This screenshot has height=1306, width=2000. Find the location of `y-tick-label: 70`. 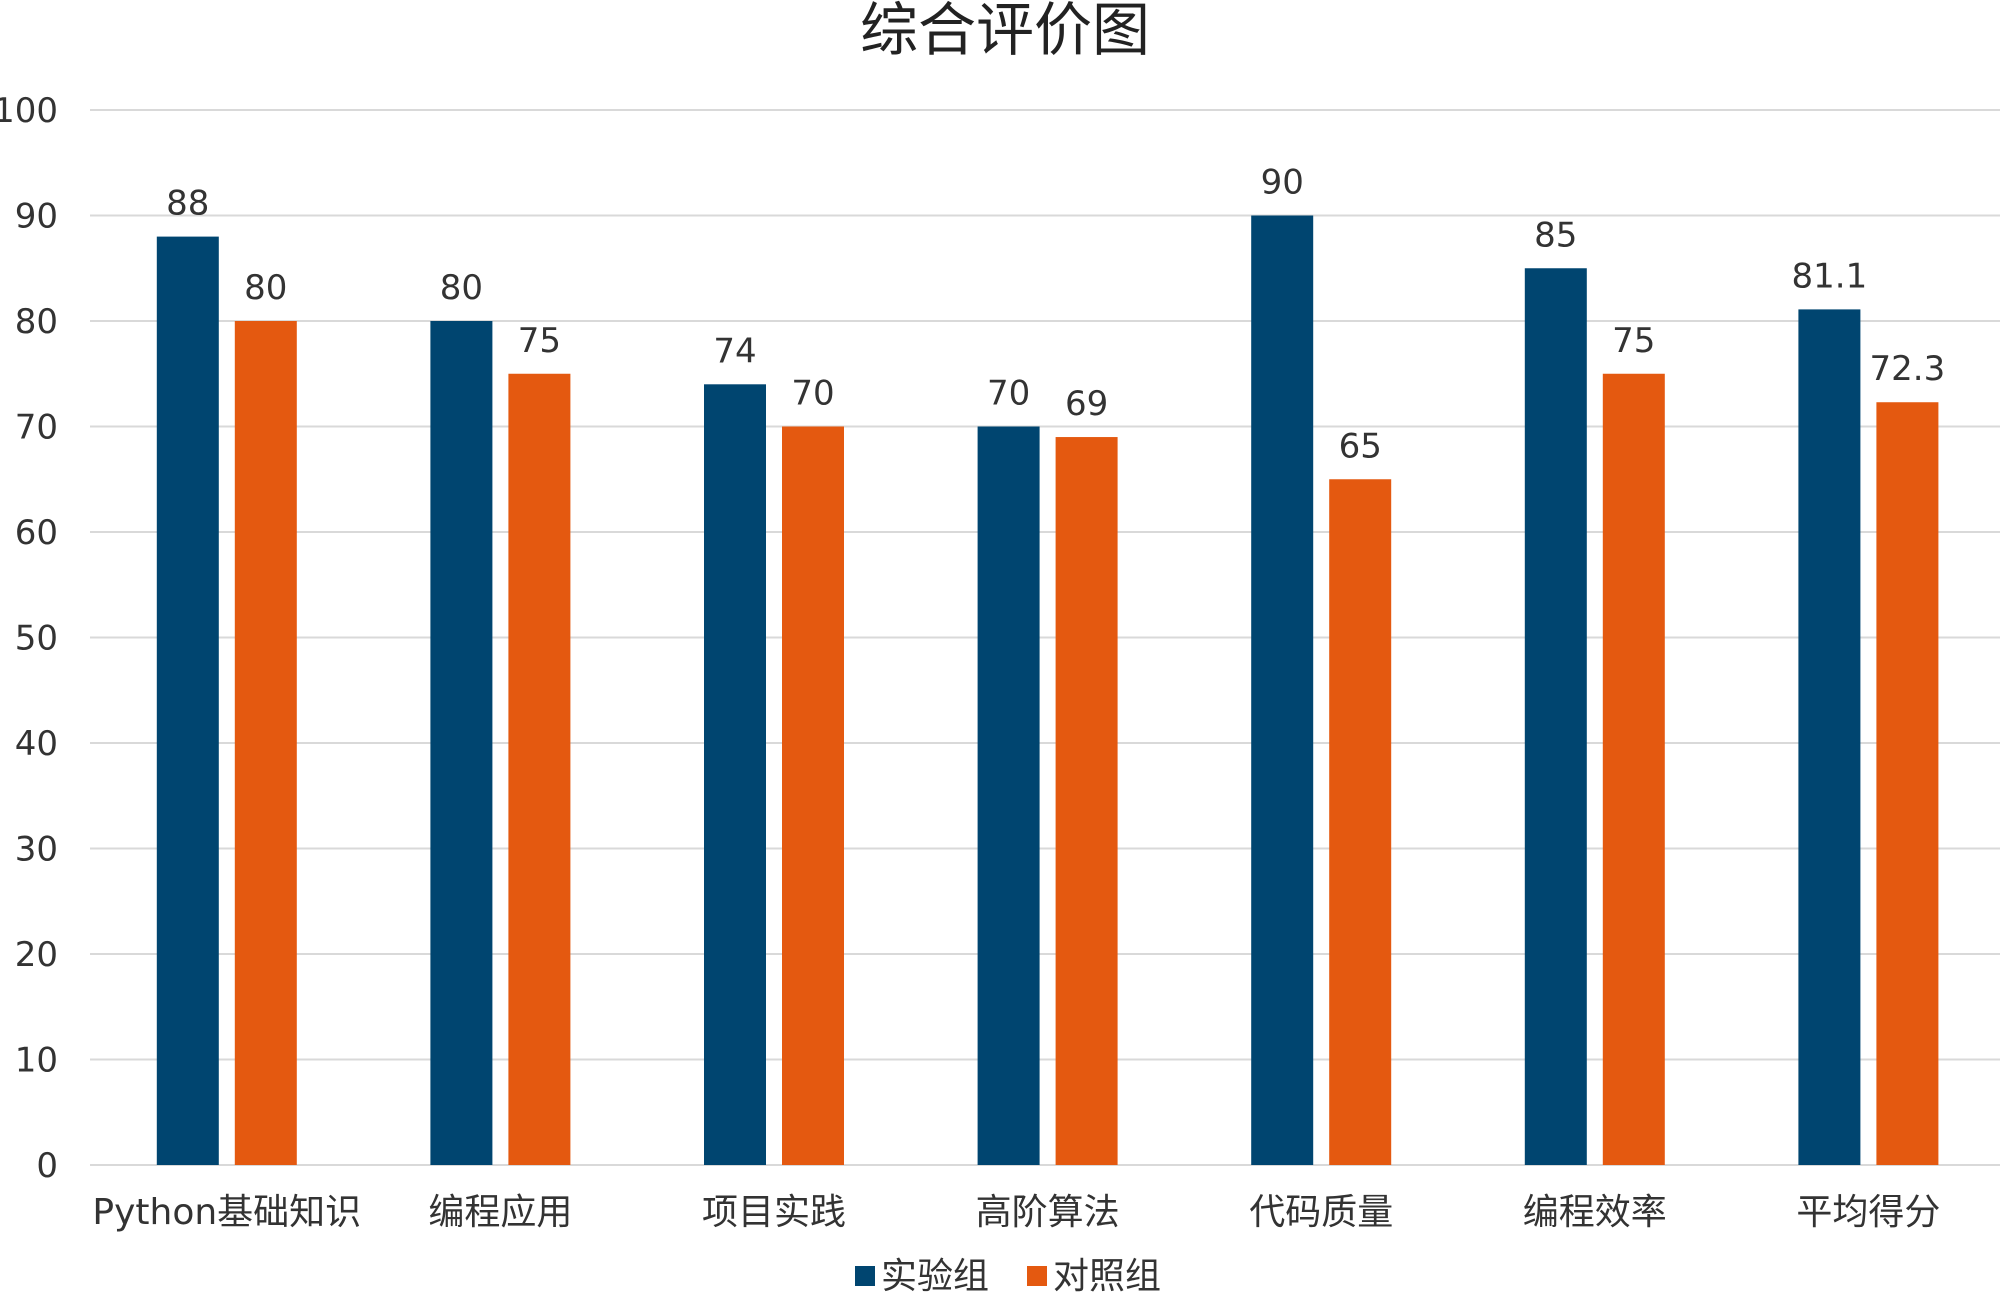

y-tick-label: 70 is located at coordinates (36, 428).